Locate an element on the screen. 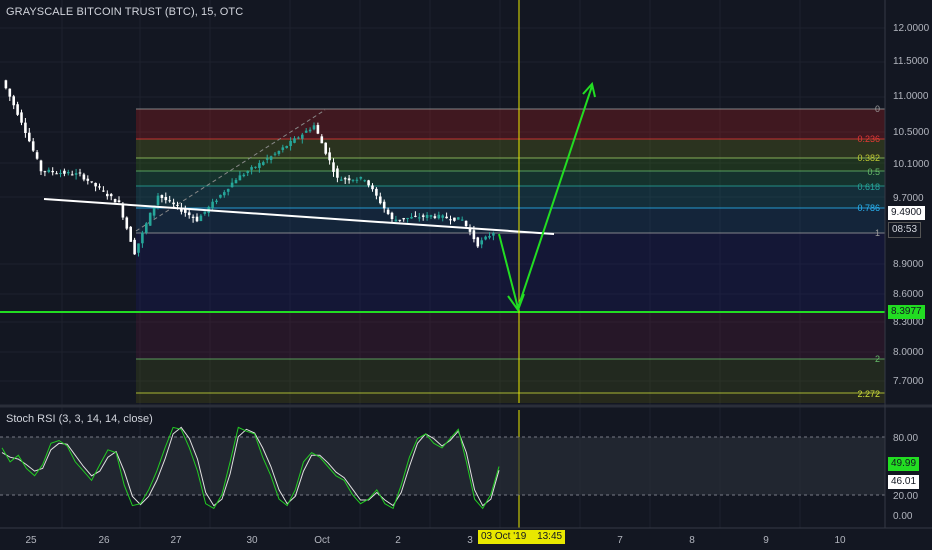 Image resolution: width=932 pixels, height=550 pixels. projection-arrow is located at coordinates (547, 197).